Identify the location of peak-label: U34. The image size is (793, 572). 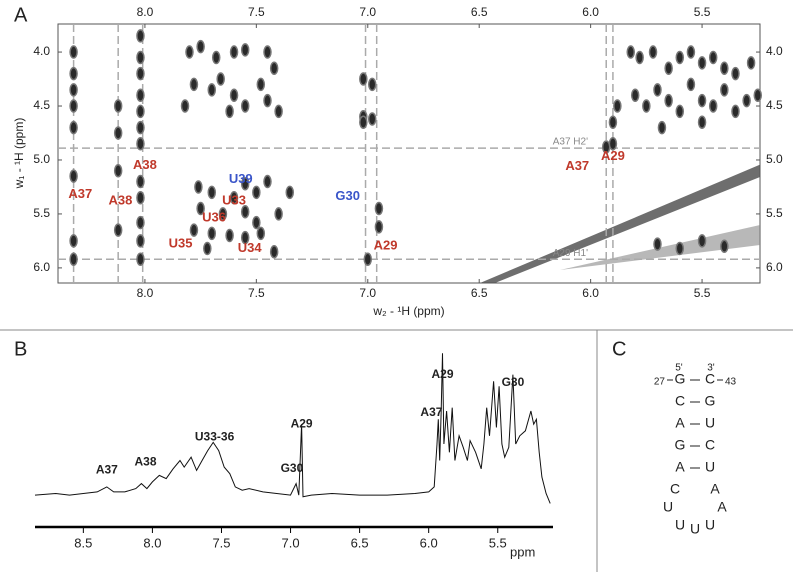
(250, 247).